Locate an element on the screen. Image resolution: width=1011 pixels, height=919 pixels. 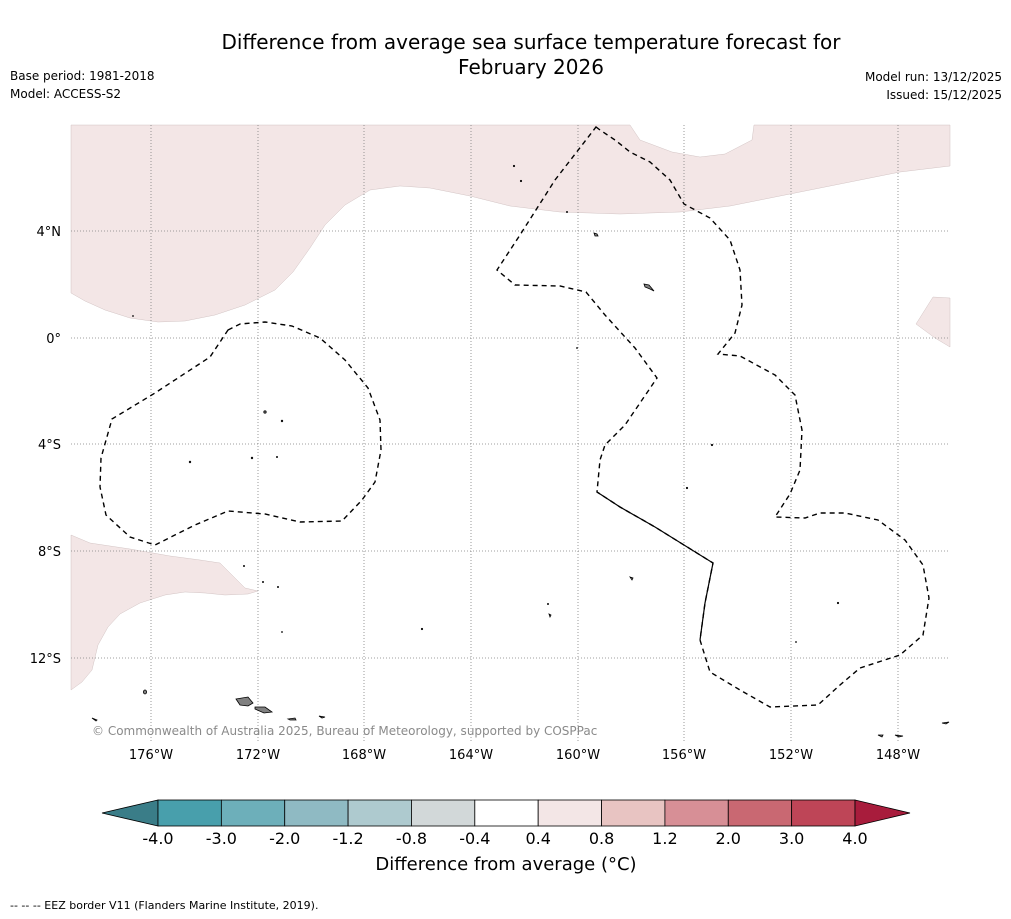
colorbar-tick-label: -1.2 is located at coordinates (347, 838).